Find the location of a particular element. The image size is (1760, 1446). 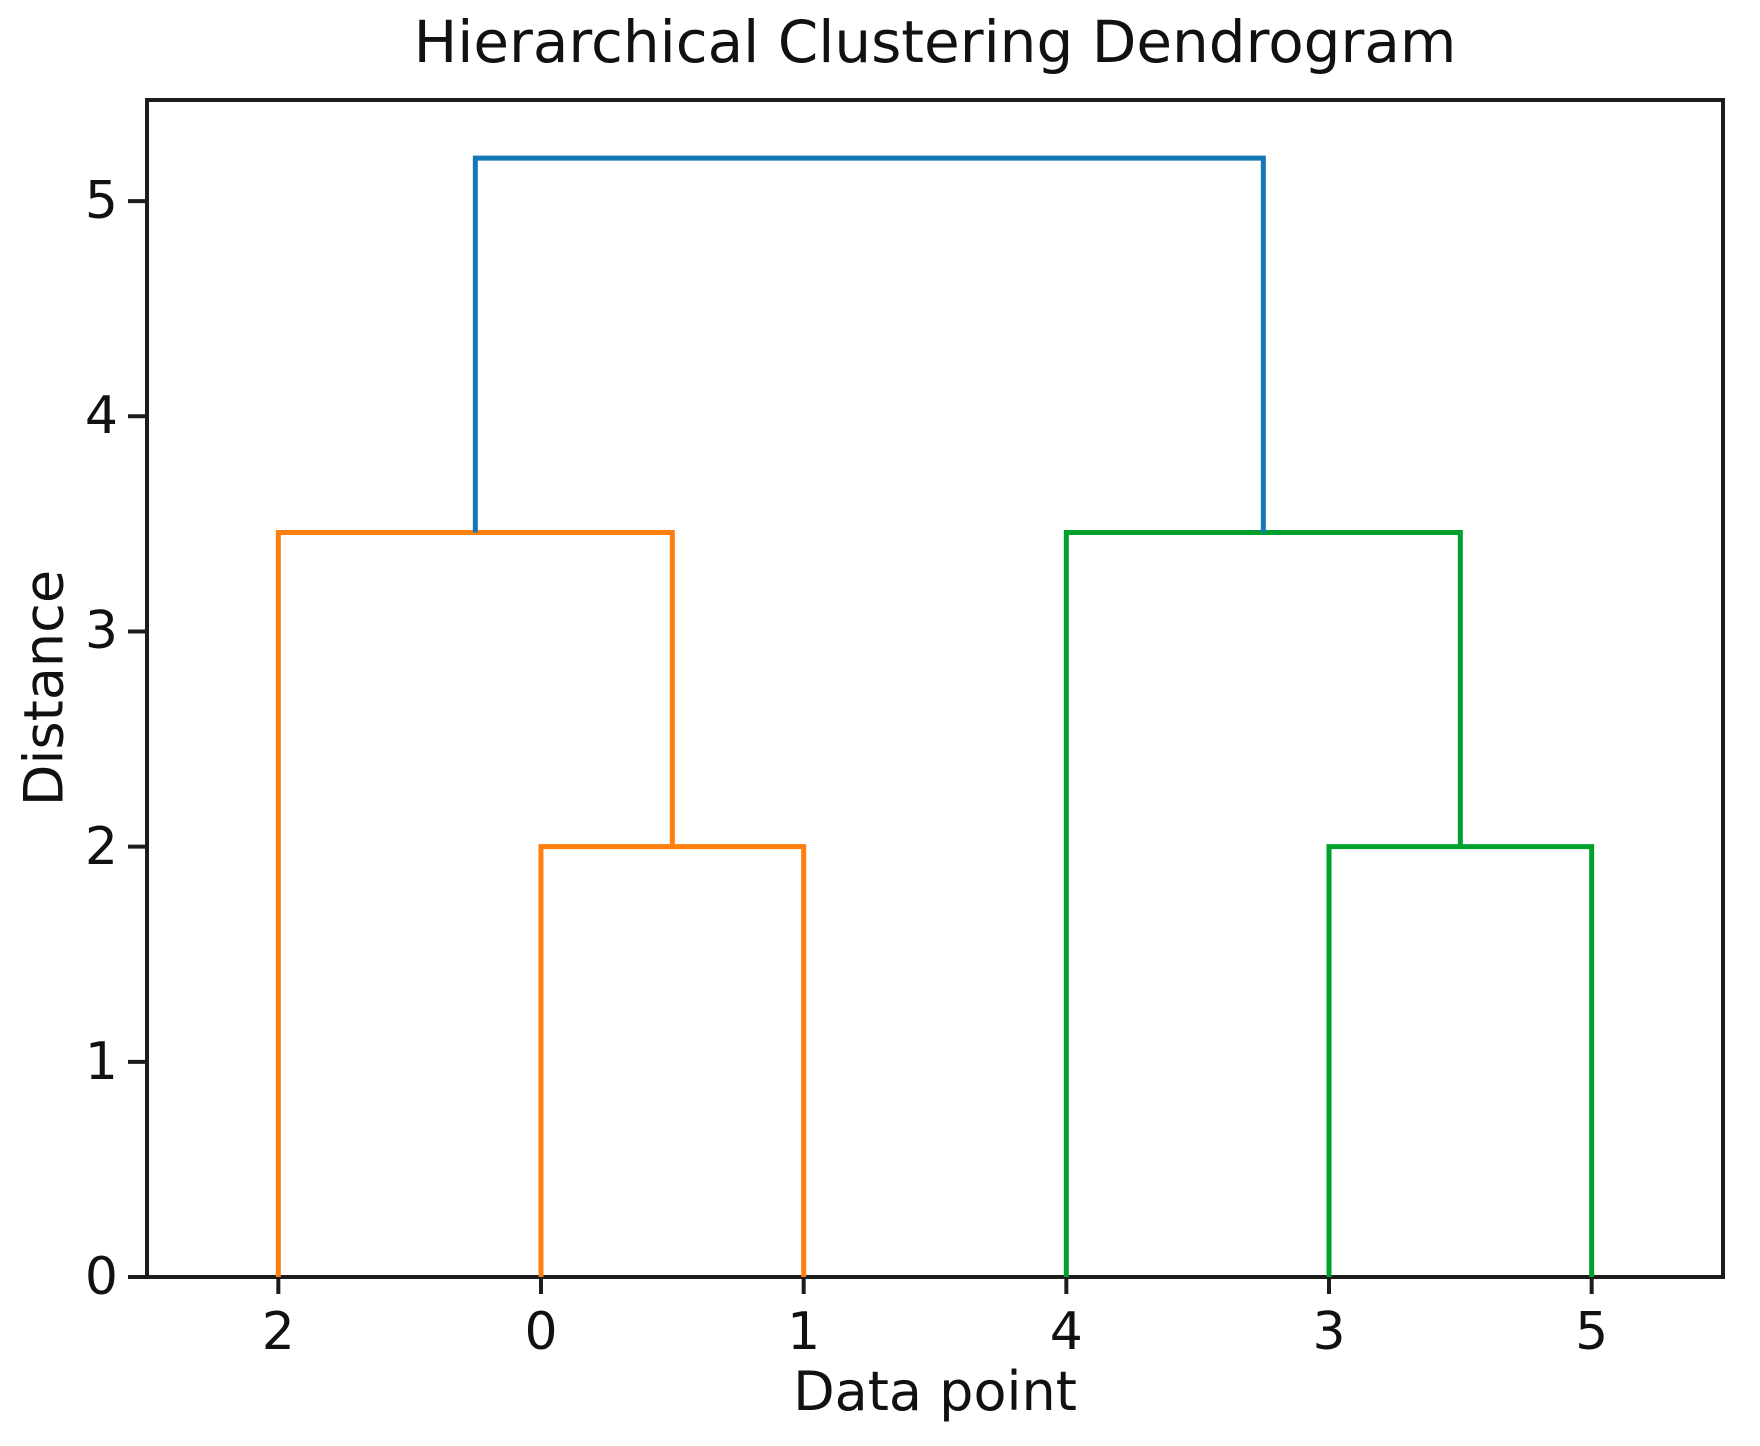

x-axis-label: Data point is located at coordinates (935, 1391).